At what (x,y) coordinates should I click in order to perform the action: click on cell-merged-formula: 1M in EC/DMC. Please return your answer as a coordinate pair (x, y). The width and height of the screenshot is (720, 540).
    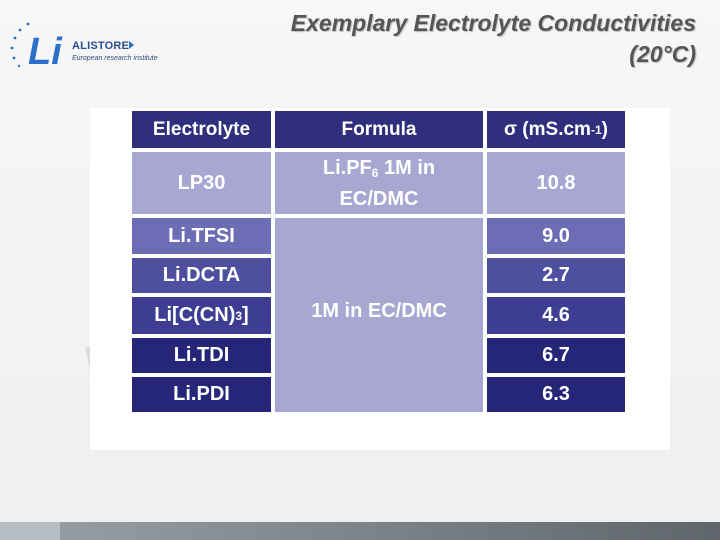
    Looking at the image, I should click on (379, 315).